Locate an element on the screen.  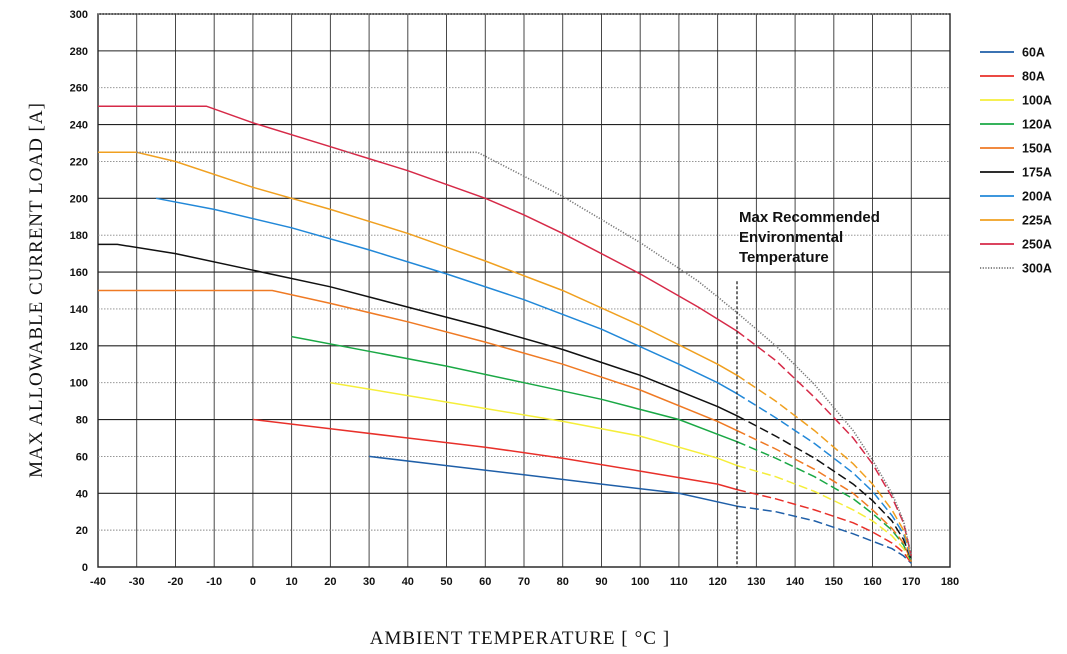
annotation-text: Environmental is located at coordinates (791, 237).